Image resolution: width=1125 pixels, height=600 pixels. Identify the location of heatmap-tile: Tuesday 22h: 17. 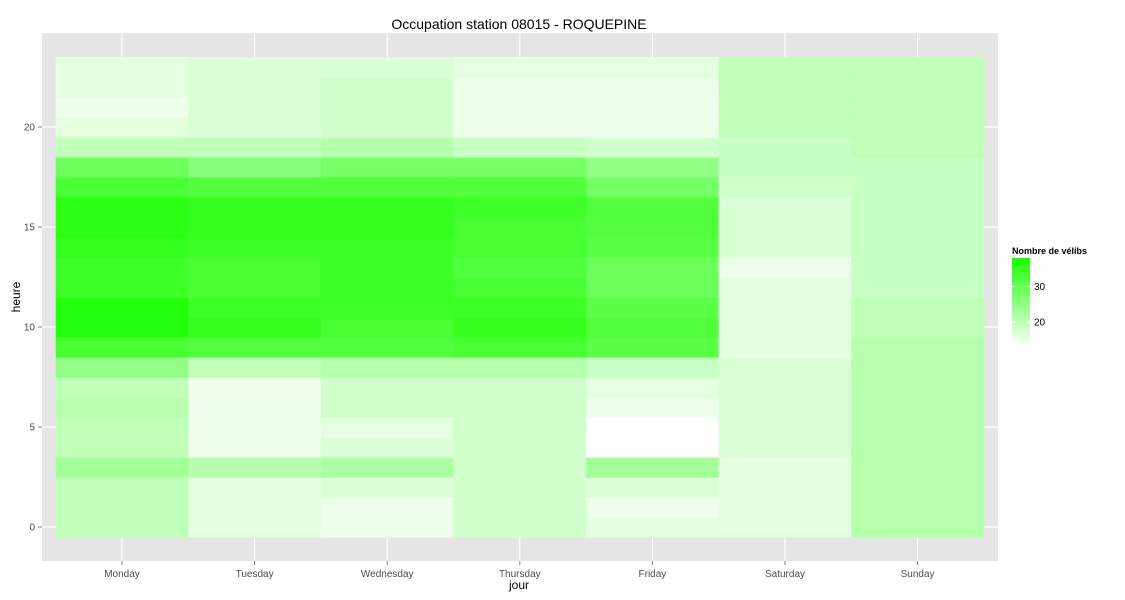
(255, 87).